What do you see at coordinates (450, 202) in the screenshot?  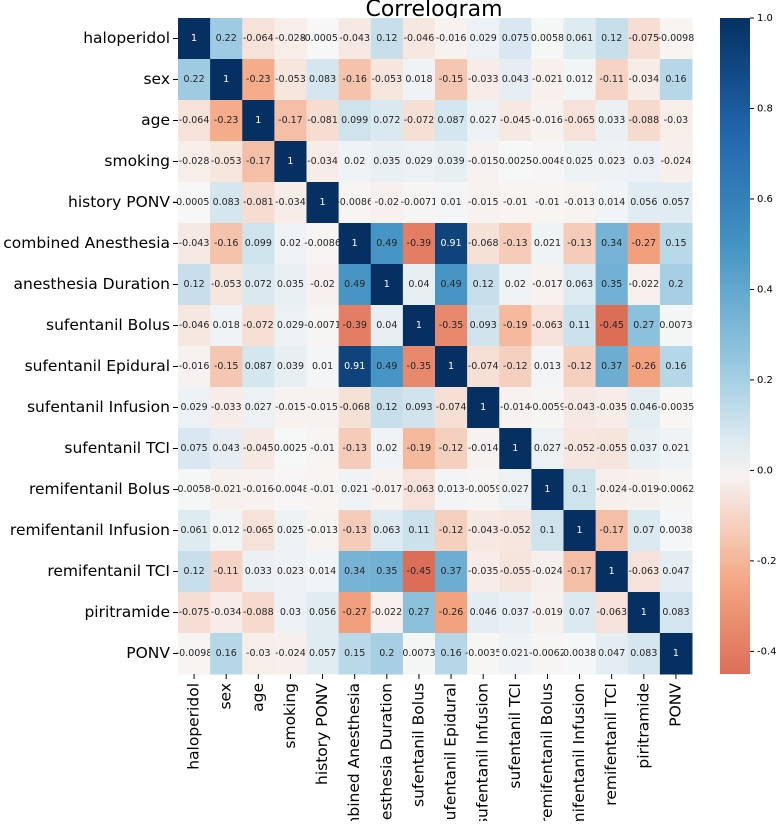 I see `cell-label: 0.01` at bounding box center [450, 202].